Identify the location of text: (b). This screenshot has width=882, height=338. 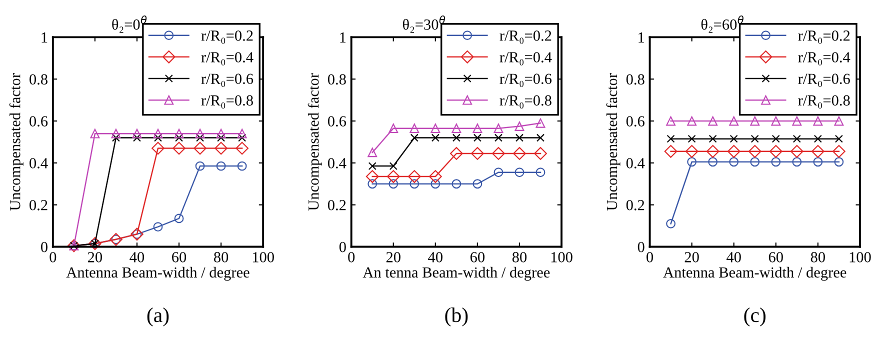
(456, 317).